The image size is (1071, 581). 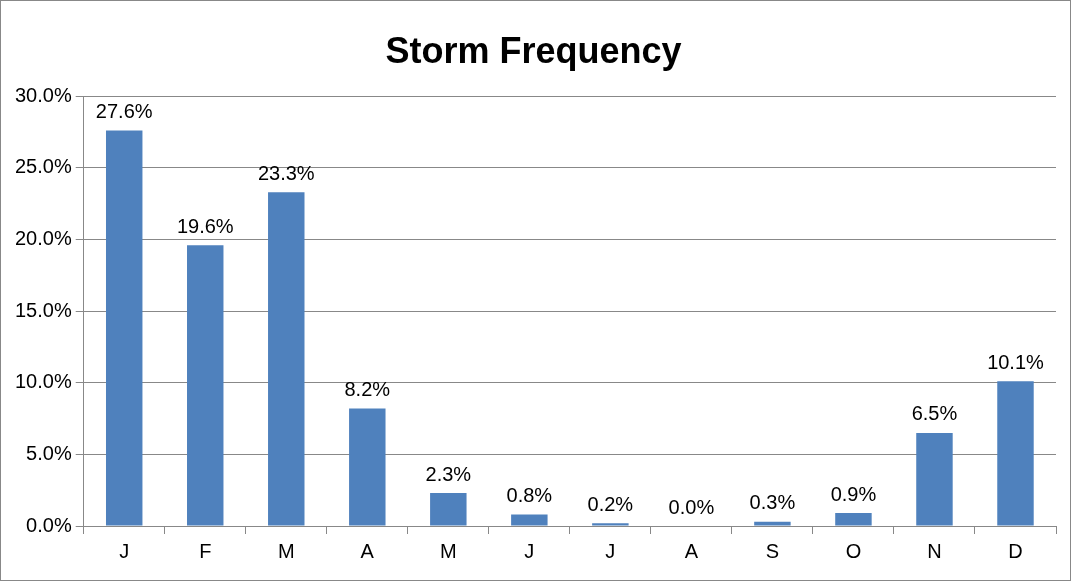 I want to click on data-label: 0.8%, so click(x=529, y=495).